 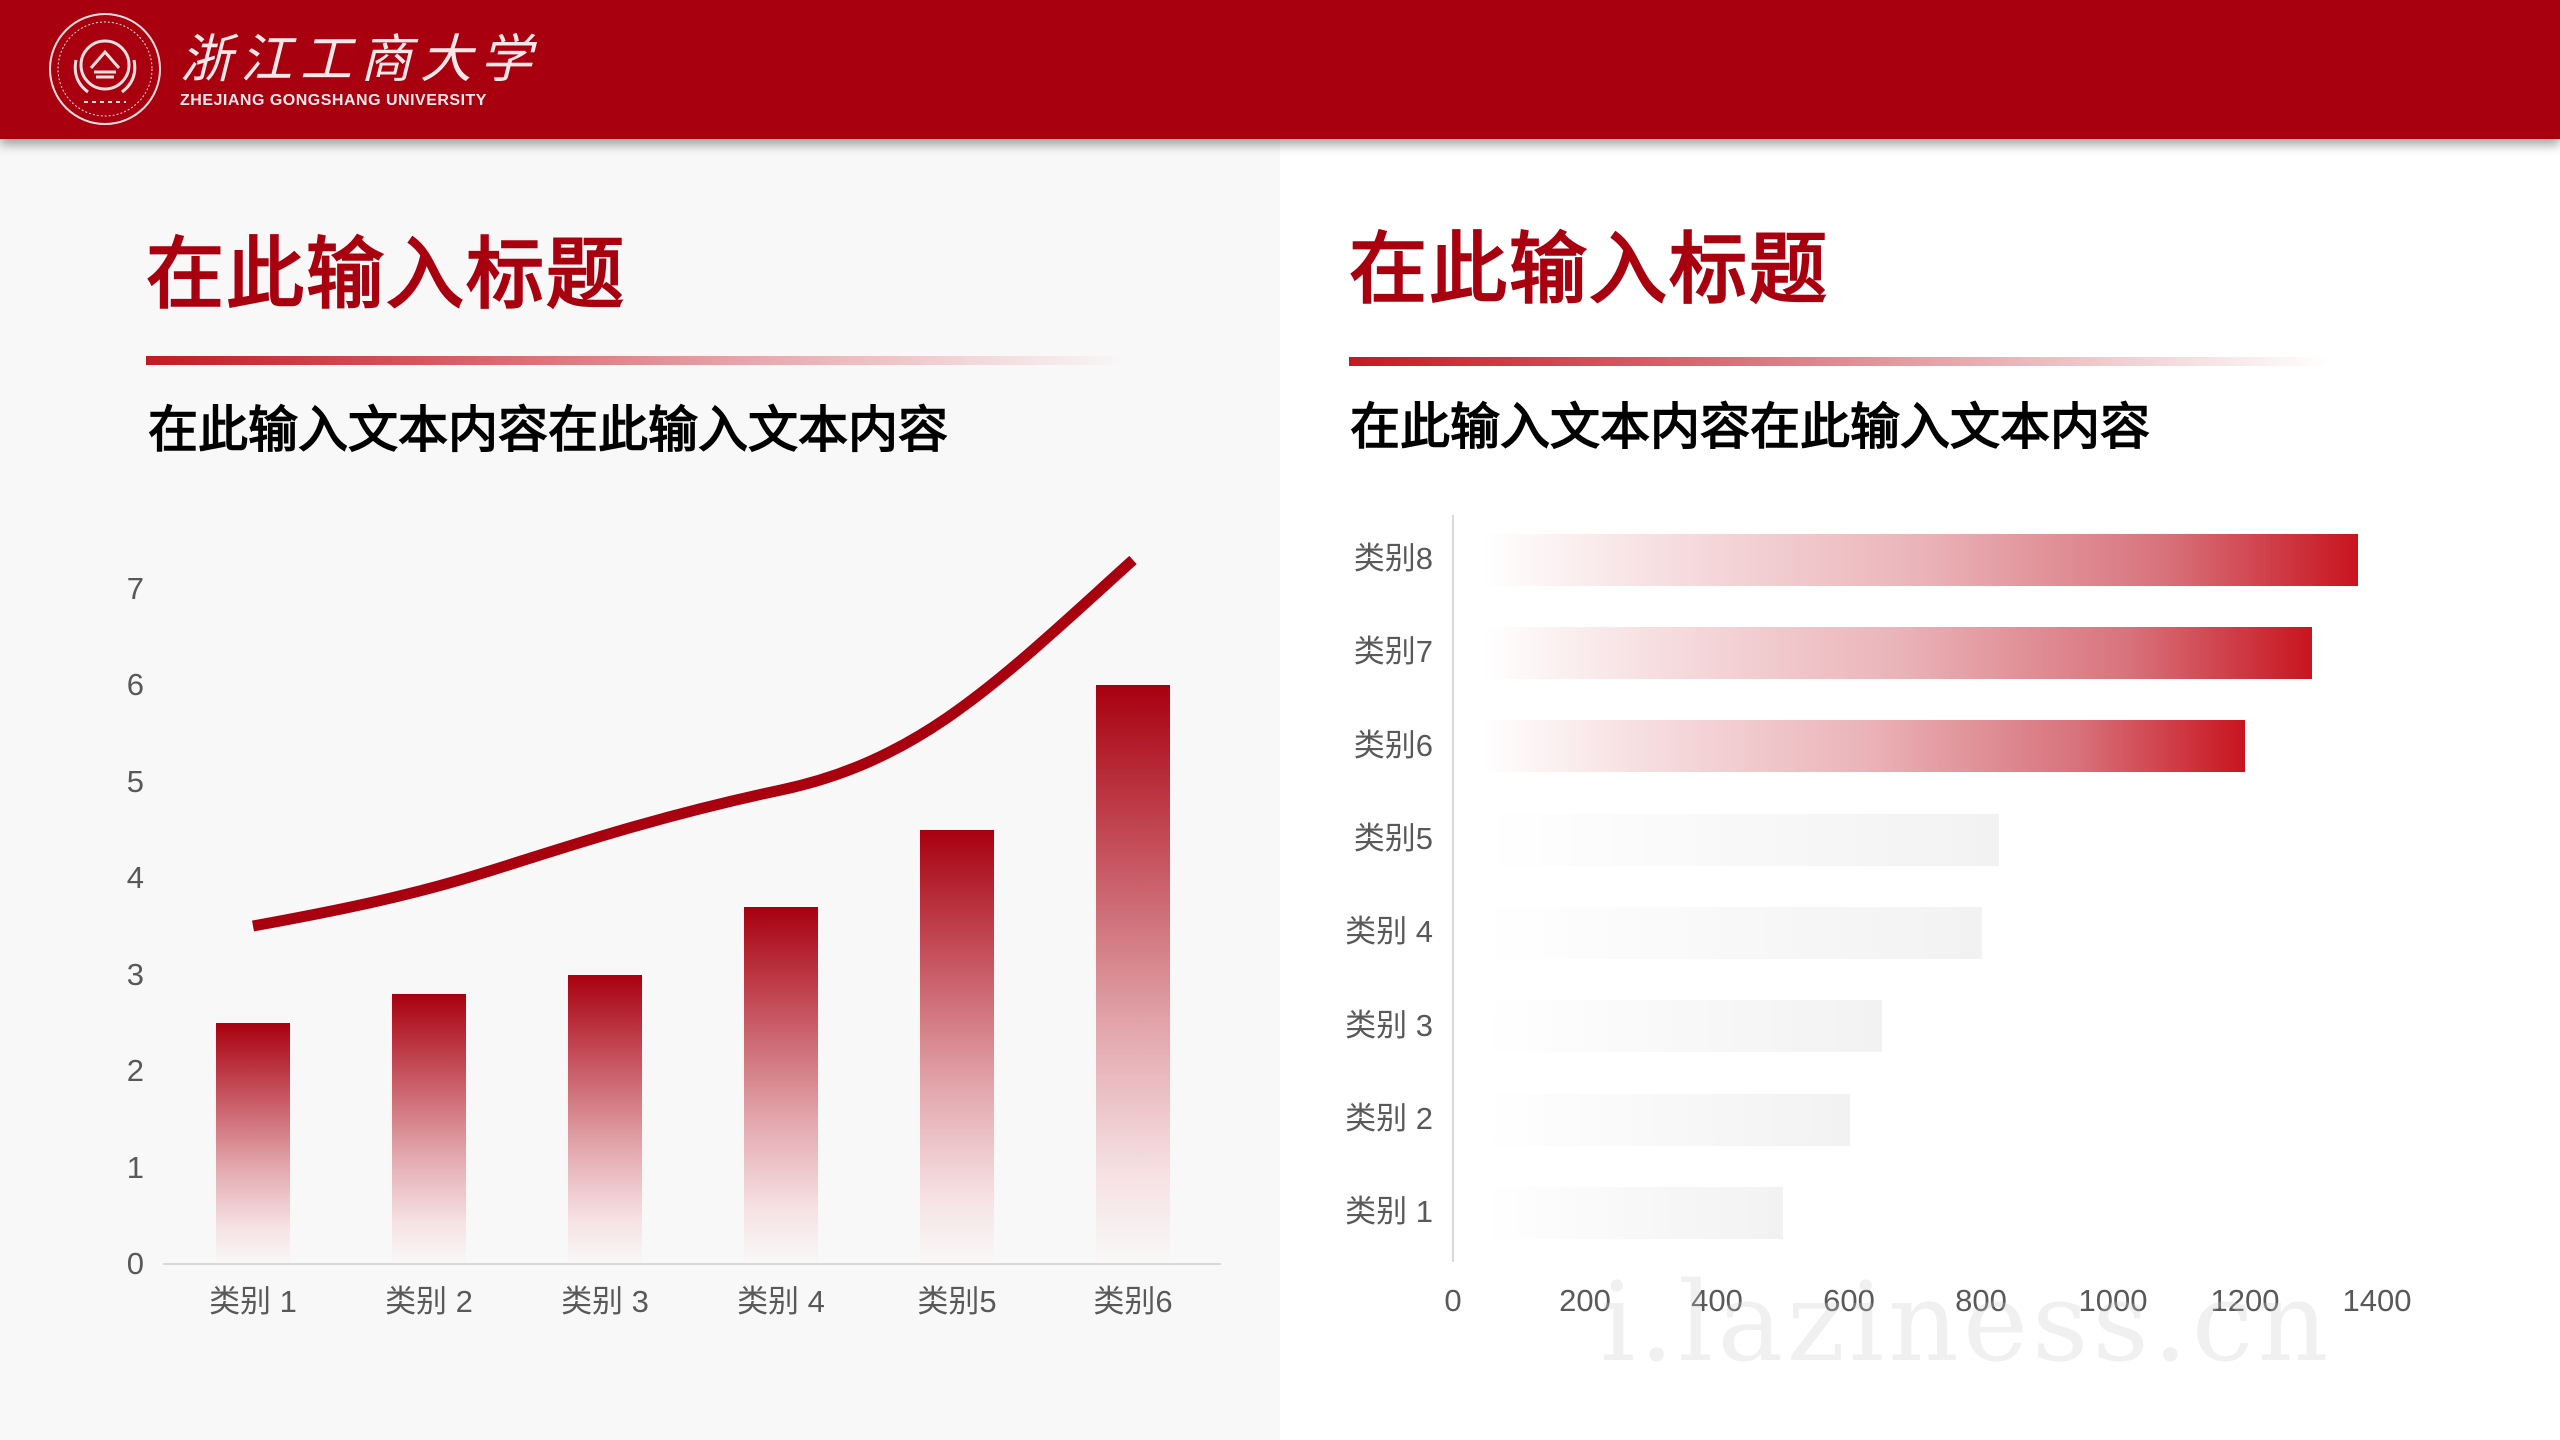 I want to click on x-tick: 200, so click(x=1585, y=1300).